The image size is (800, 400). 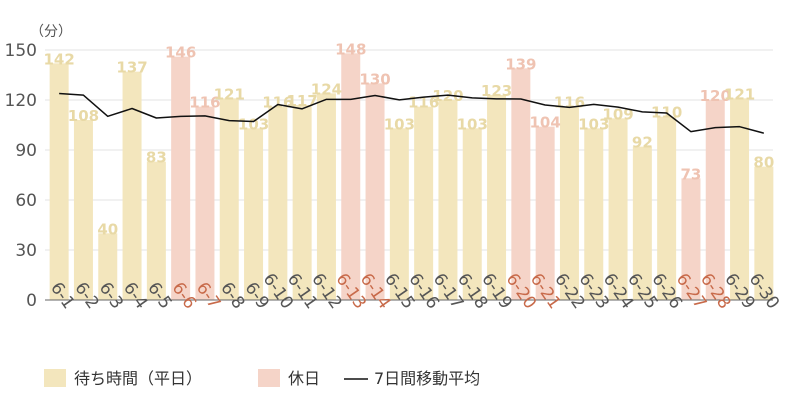 What do you see at coordinates (107, 229) in the screenshot?
I see `data-label: 40` at bounding box center [107, 229].